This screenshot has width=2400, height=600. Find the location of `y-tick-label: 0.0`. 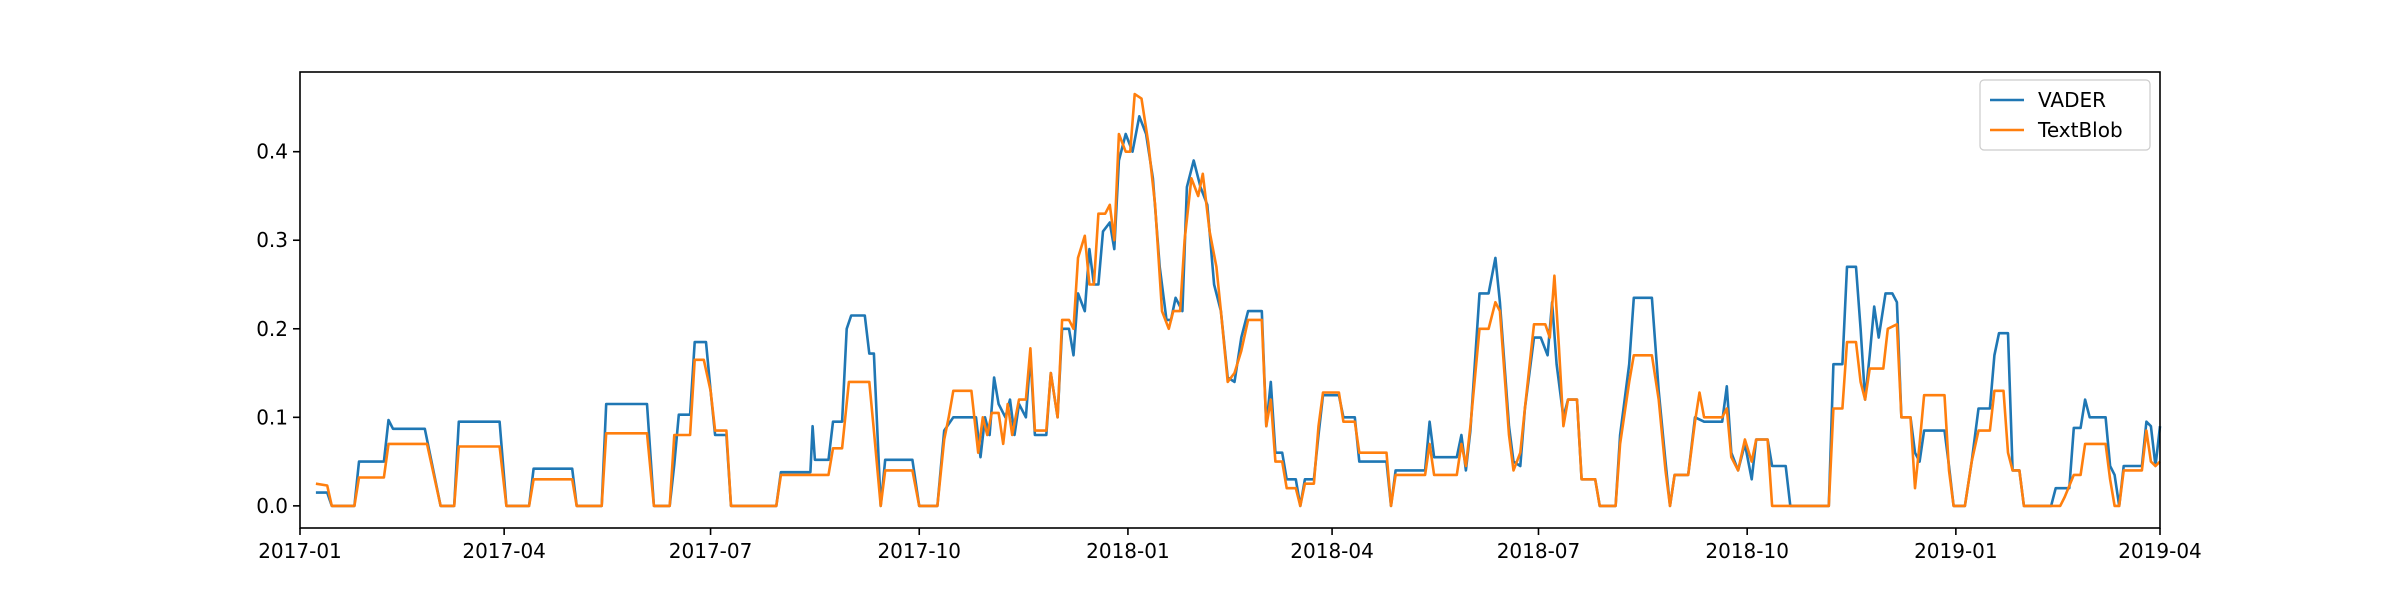

y-tick-label: 0.0 is located at coordinates (272, 506).